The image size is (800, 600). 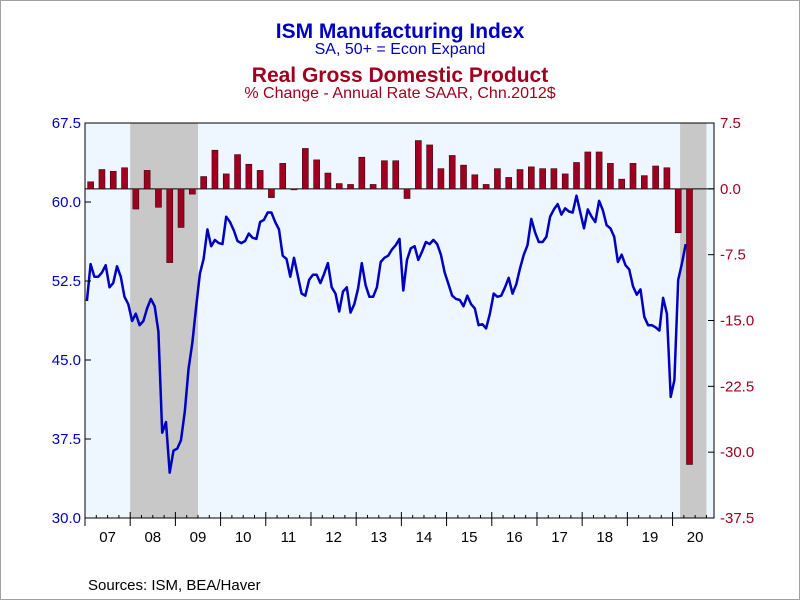 I want to click on x-tick-label: 14, so click(x=424, y=537).